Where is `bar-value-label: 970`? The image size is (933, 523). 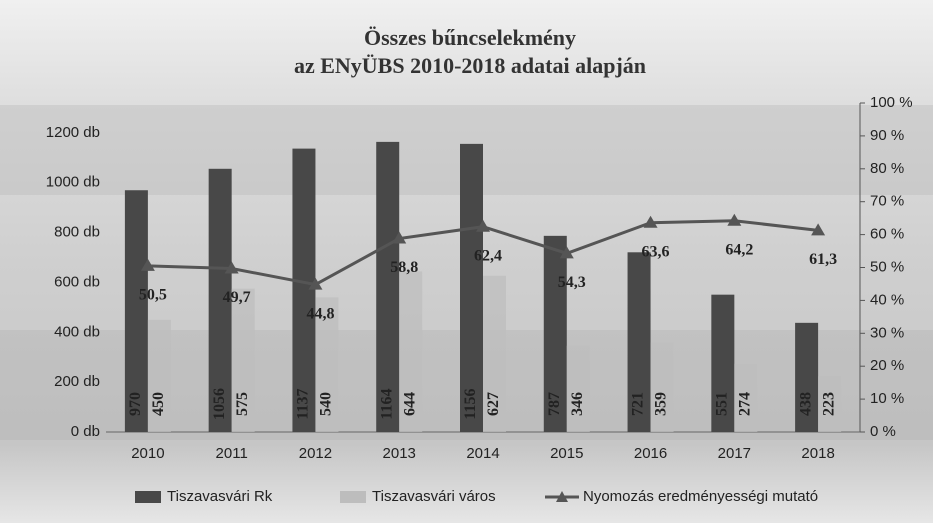 bar-value-label: 970 is located at coordinates (135, 404).